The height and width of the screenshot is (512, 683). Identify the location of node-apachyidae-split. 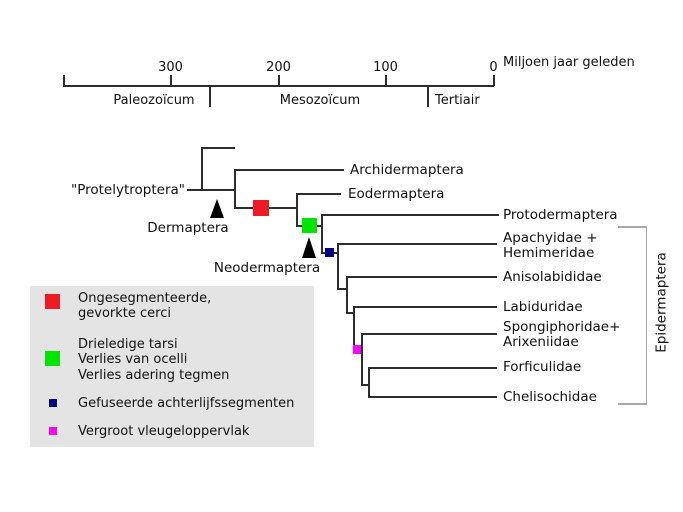
(338, 266).